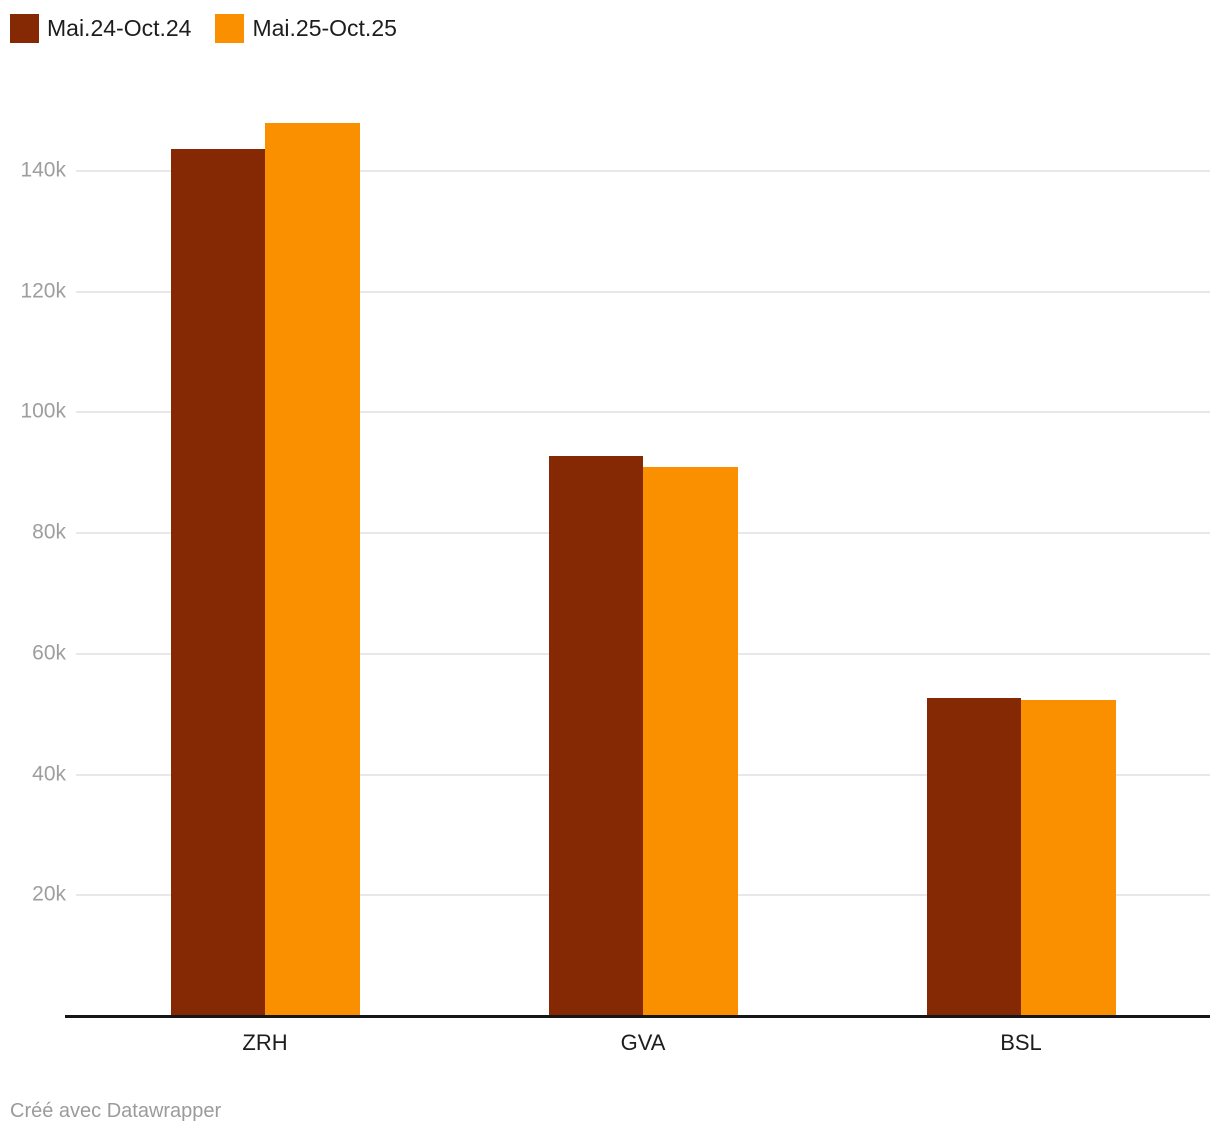  I want to click on x-category-label-zrh: ZRH, so click(265, 1042).